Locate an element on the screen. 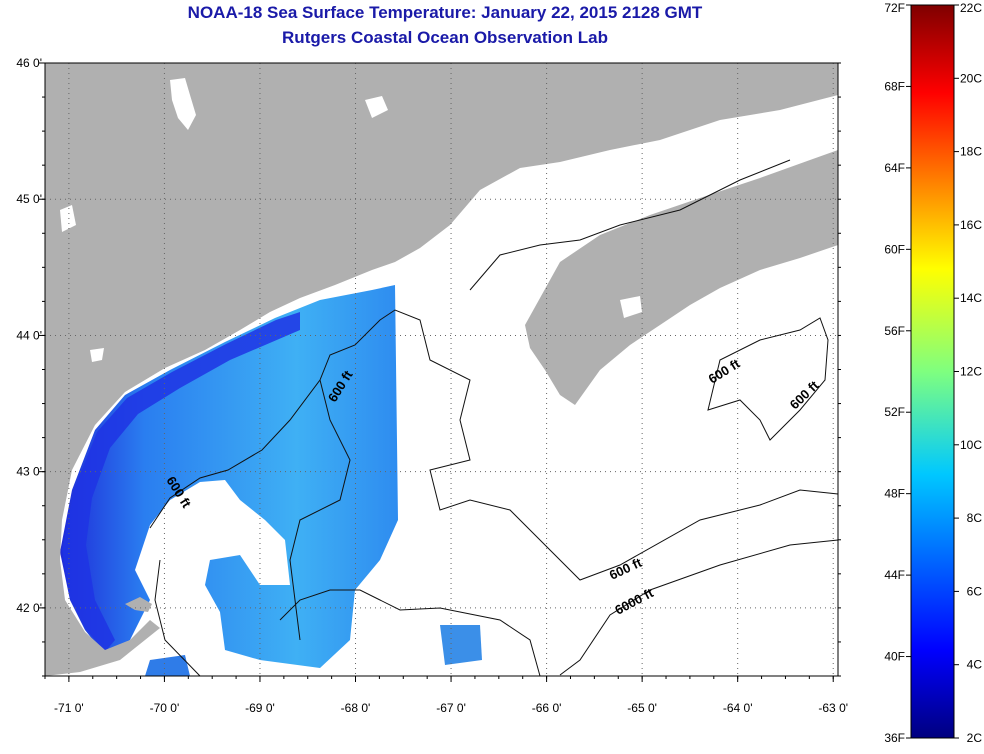 The image size is (984, 754). sst-patch-bank is located at coordinates (167, 665).